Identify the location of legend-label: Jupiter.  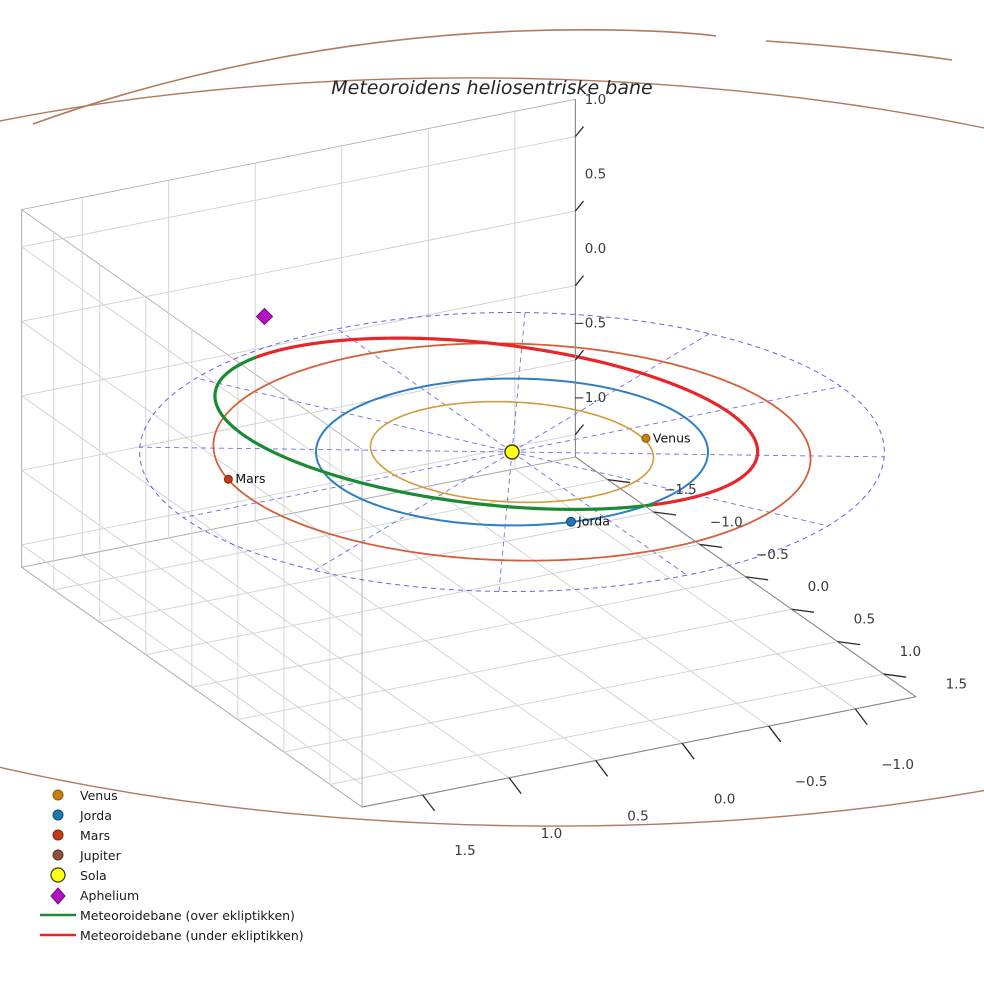
(100, 855).